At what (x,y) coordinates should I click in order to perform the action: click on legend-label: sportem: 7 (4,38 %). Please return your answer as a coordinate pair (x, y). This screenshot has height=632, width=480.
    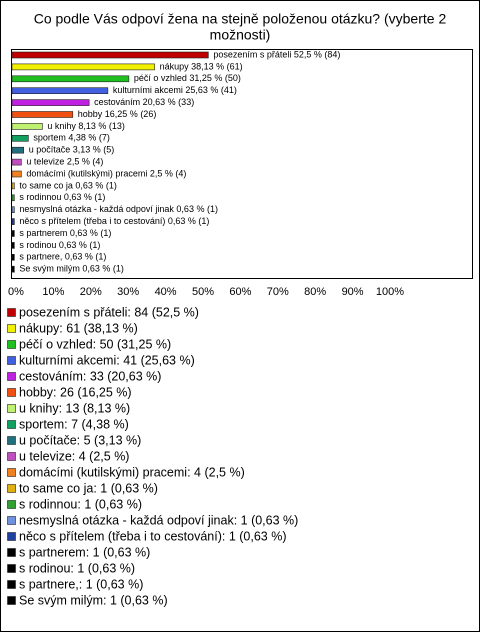
    Looking at the image, I should click on (74, 424).